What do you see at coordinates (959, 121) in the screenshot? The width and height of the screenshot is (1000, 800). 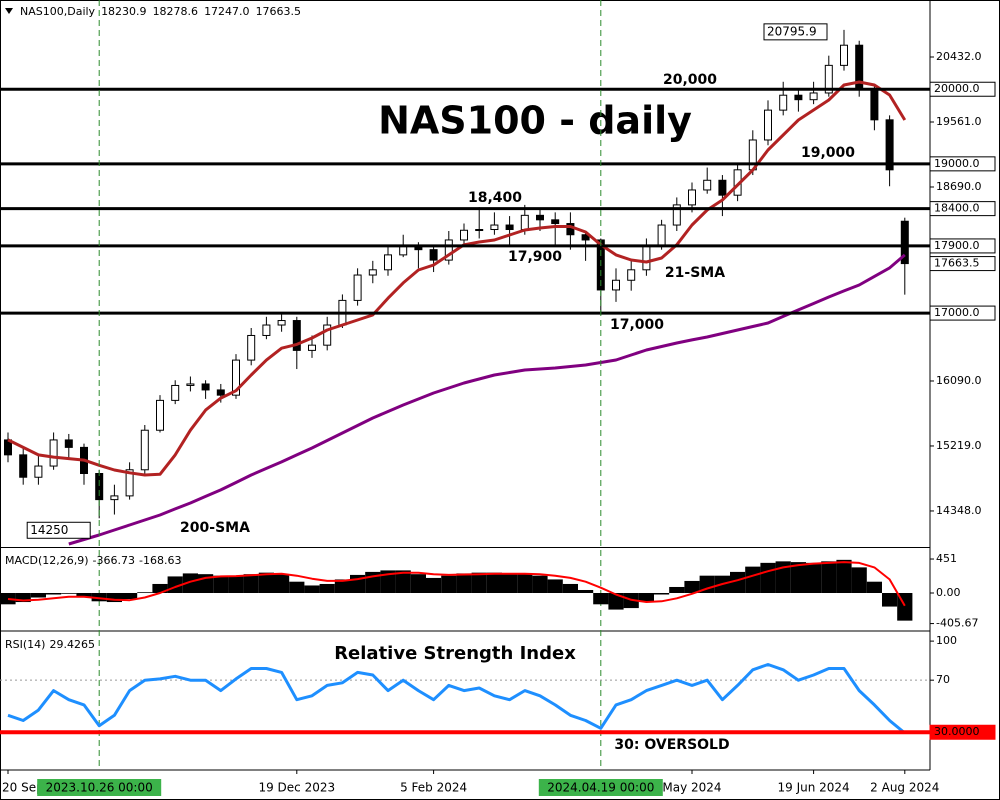 I see `y-tick-label: 19561.0` at bounding box center [959, 121].